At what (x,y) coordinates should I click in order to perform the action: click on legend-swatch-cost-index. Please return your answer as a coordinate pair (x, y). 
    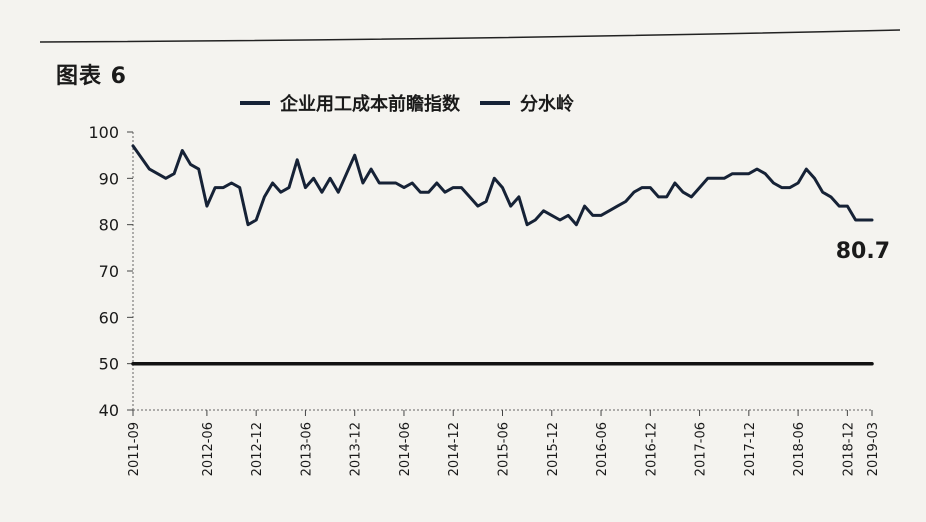
    Looking at the image, I should click on (255, 103).